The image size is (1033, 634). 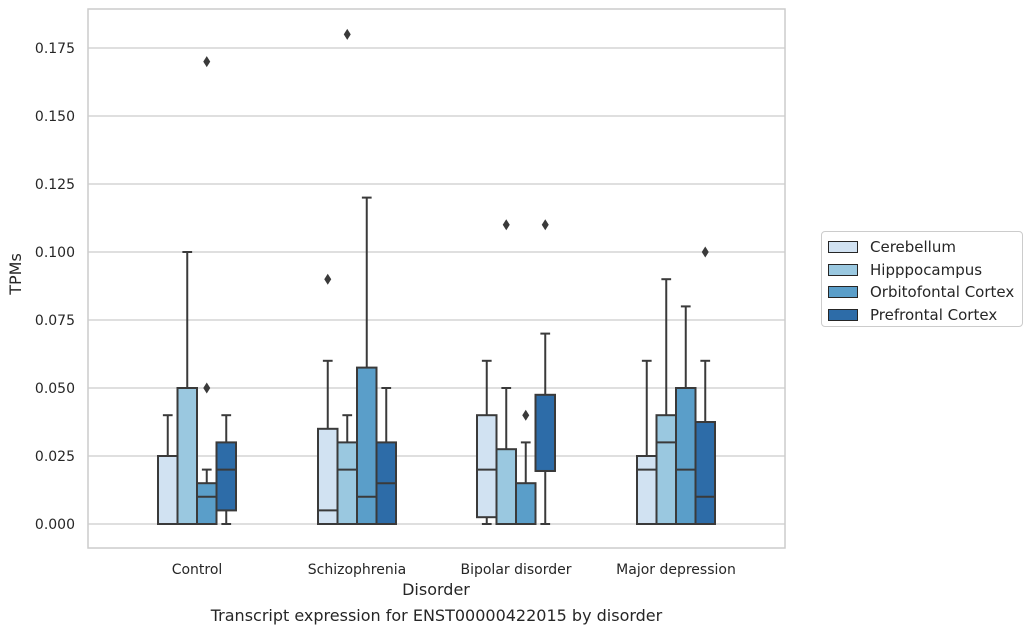 I want to click on y-tick-label: 0.000, so click(x=55, y=525).